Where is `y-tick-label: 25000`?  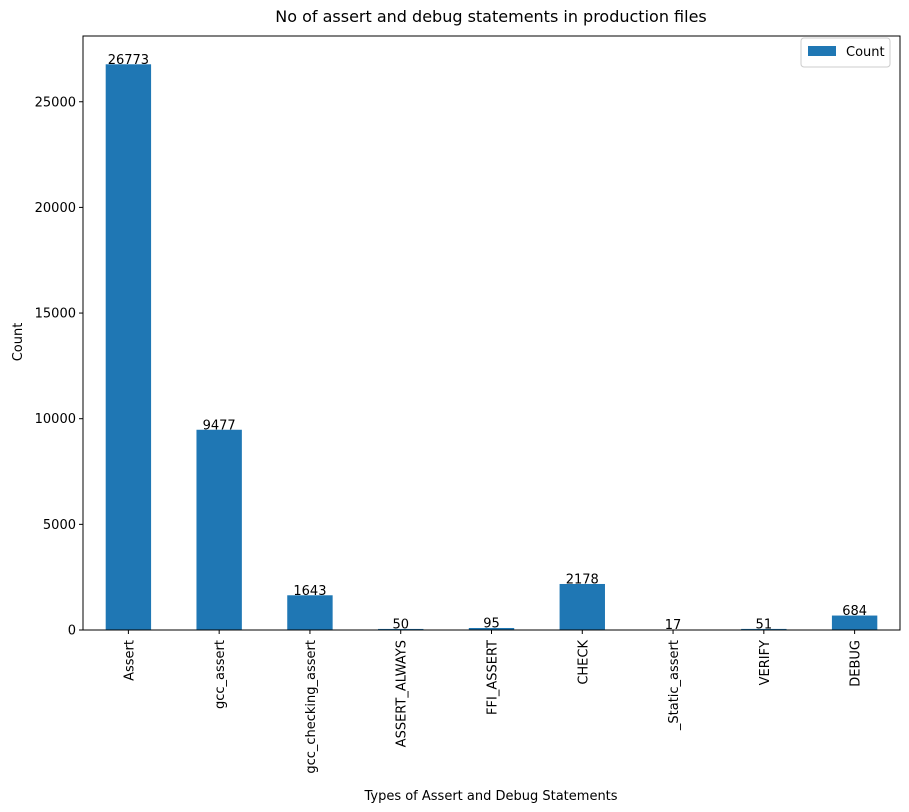 y-tick-label: 25000 is located at coordinates (55, 102).